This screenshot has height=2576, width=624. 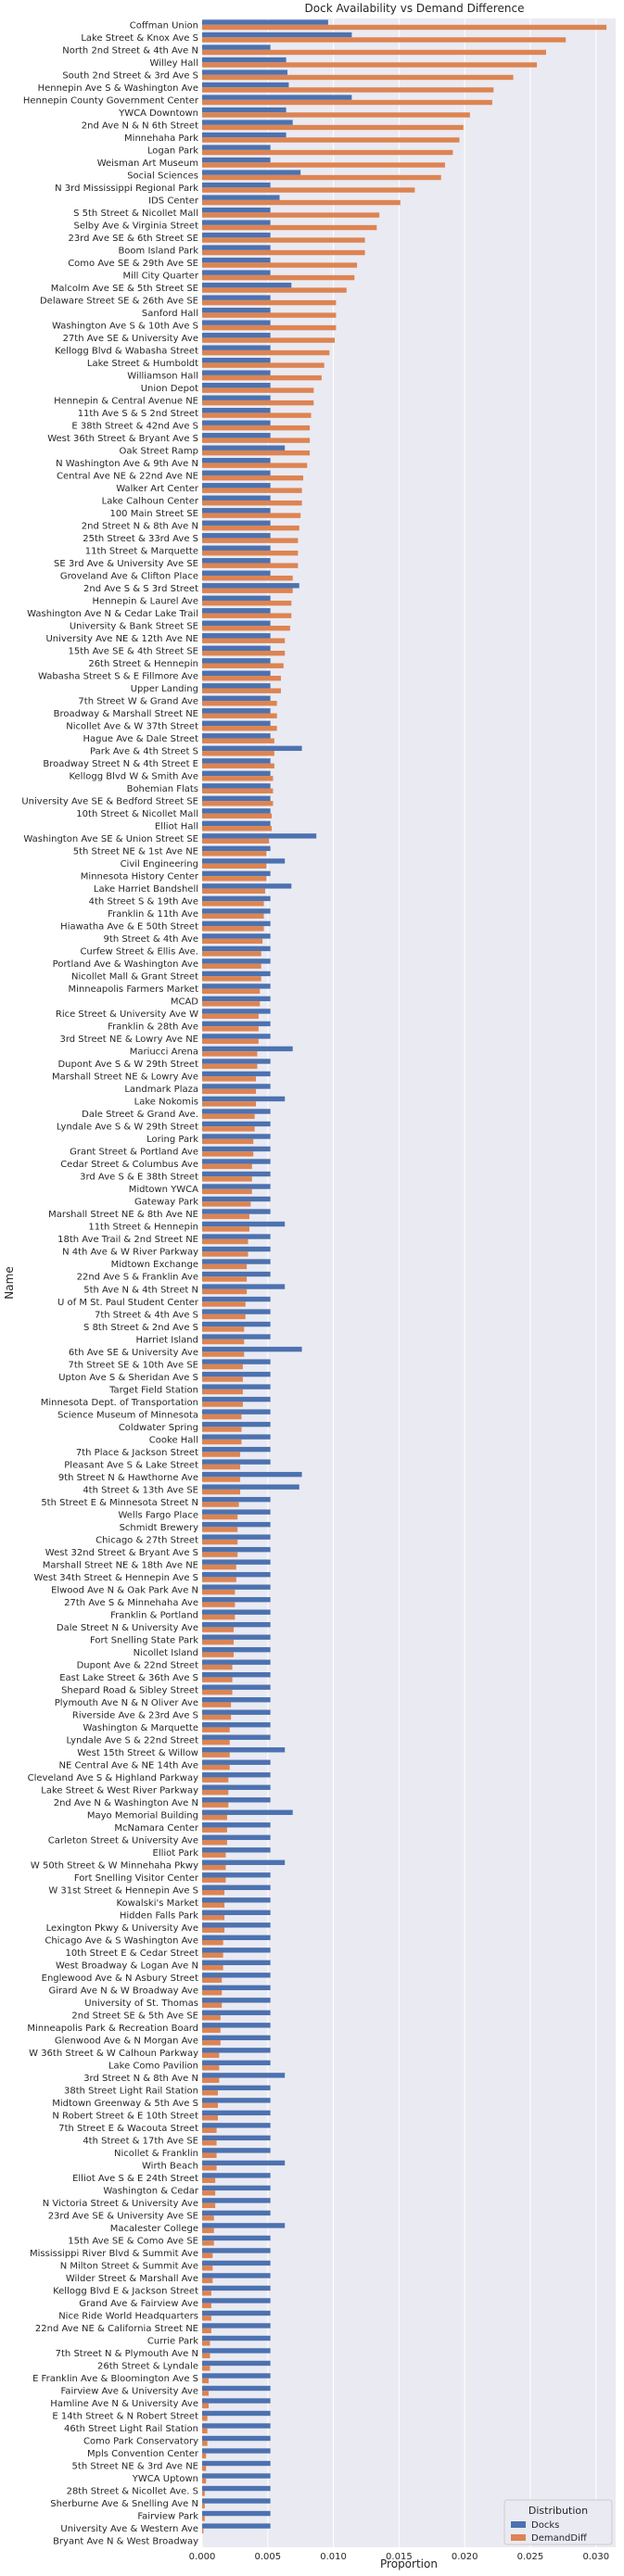 I want to click on y-tick-label: Nicollet & Franklin, so click(x=156, y=2154).